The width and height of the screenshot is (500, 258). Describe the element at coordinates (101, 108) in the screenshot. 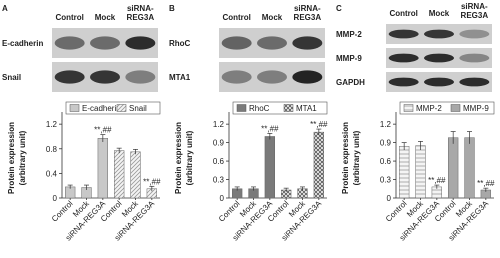

I see `legend-label: E-cadherin` at that location.